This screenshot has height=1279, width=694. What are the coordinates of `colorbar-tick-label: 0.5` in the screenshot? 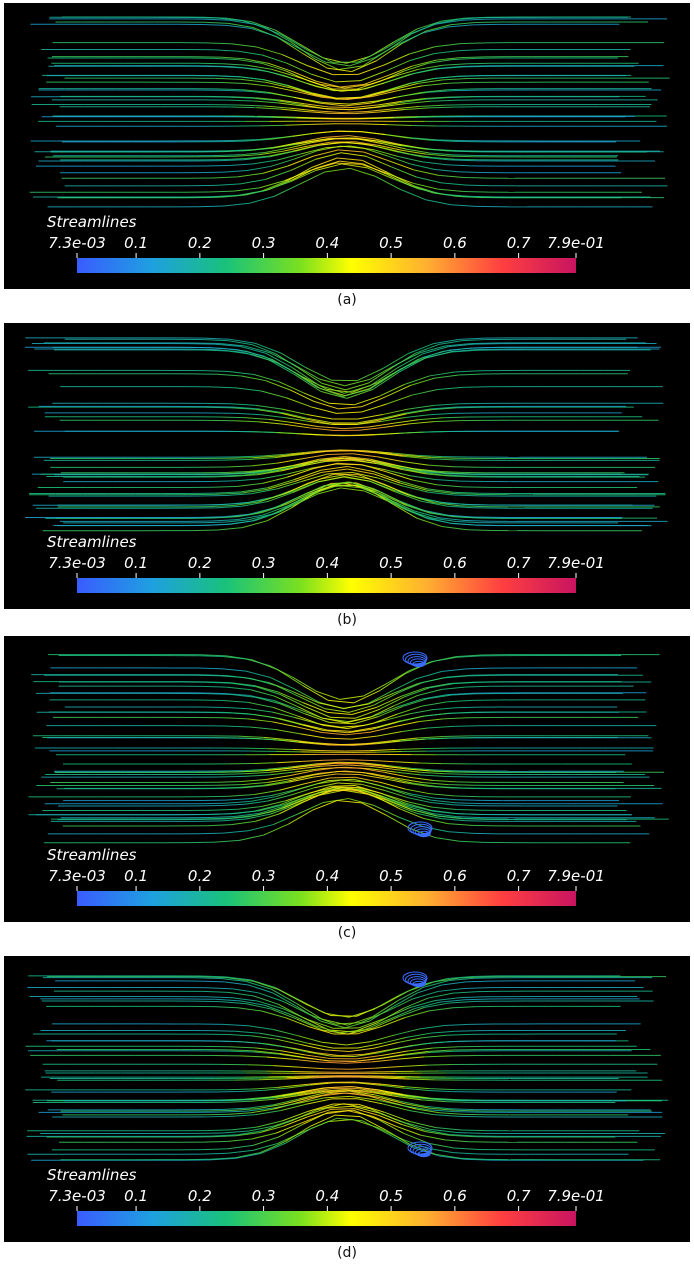 It's located at (391, 563).